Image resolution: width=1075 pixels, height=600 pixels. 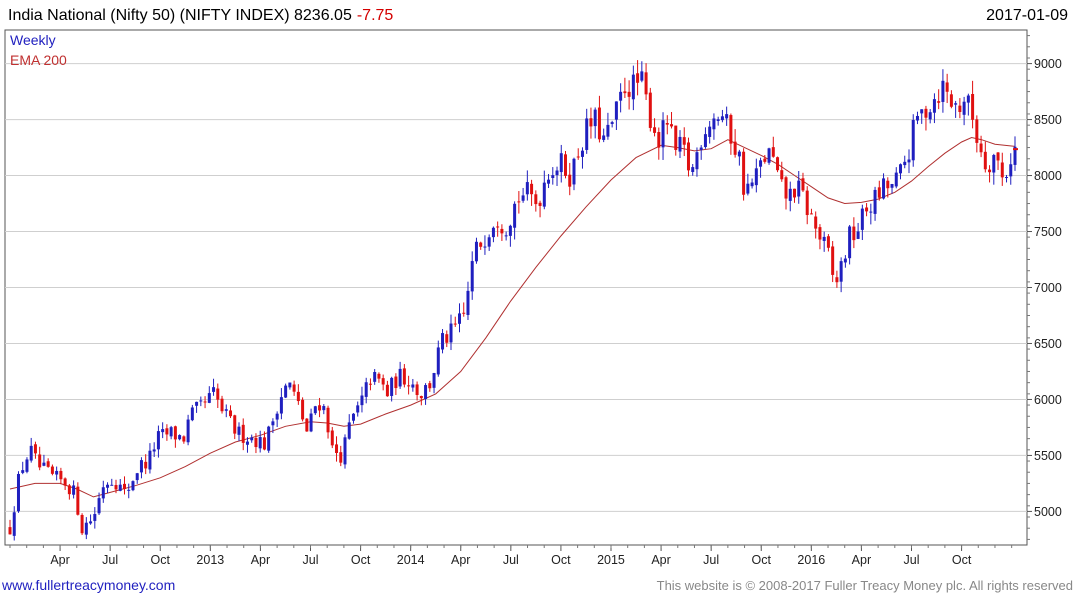 I want to click on y-tick-label: 7500, so click(x=1048, y=232).